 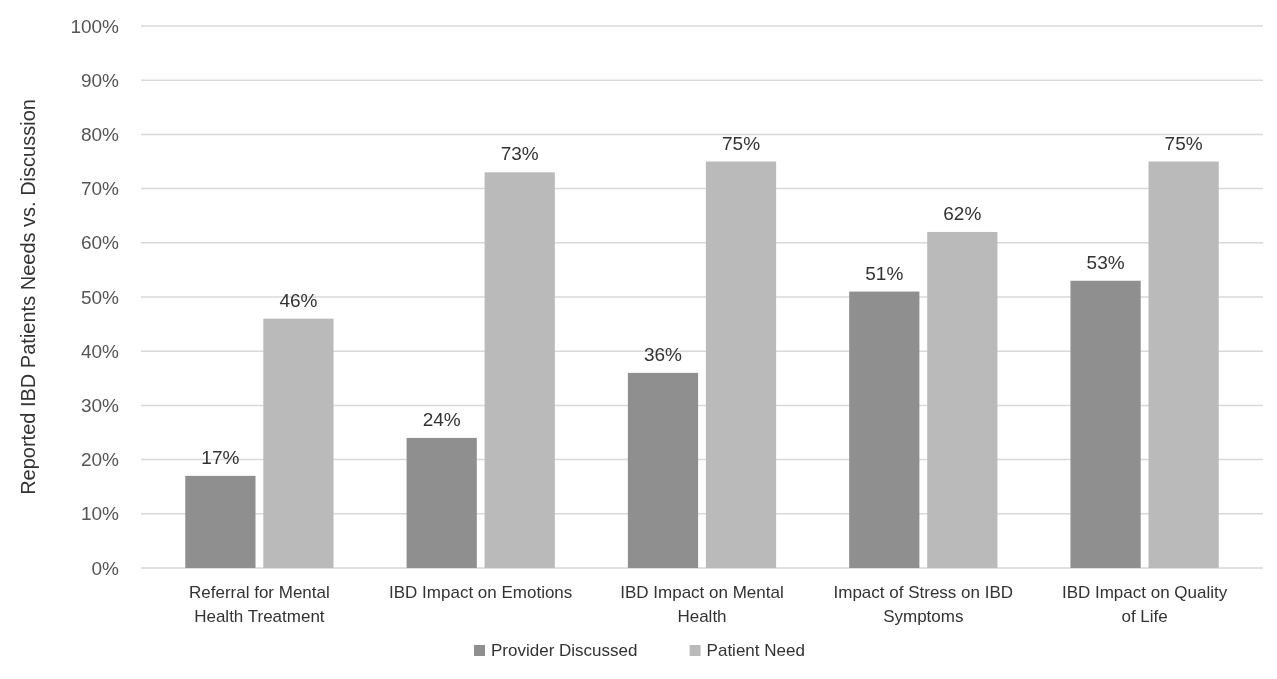 I want to click on x-tick-label: IBD Impact on Emotions, so click(x=481, y=592).